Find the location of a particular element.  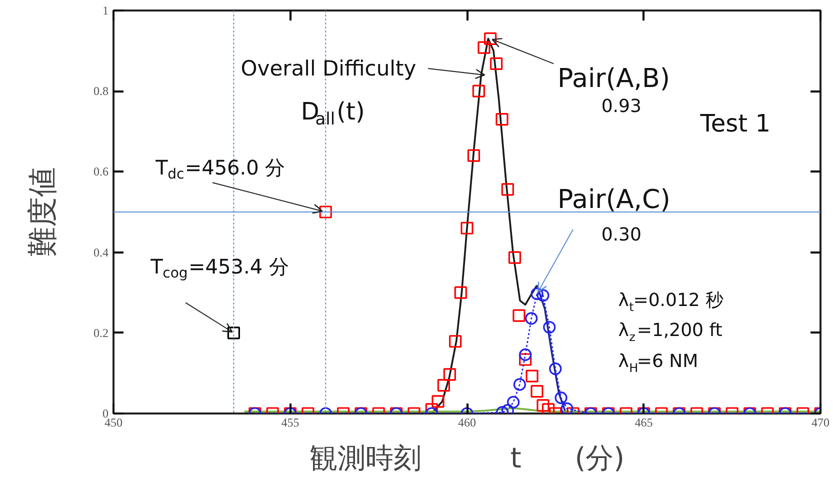

annotation: 0.93 is located at coordinates (621, 107).